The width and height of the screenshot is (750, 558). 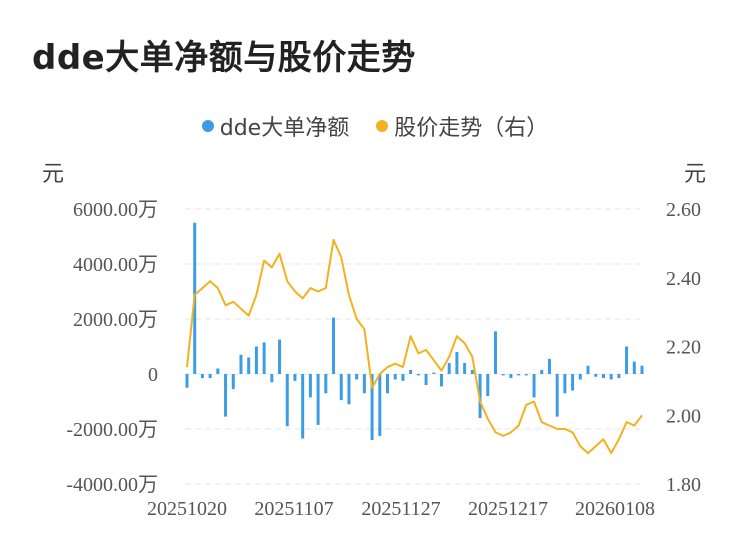 I want to click on right-tick-label: 2.20, so click(x=683, y=348).